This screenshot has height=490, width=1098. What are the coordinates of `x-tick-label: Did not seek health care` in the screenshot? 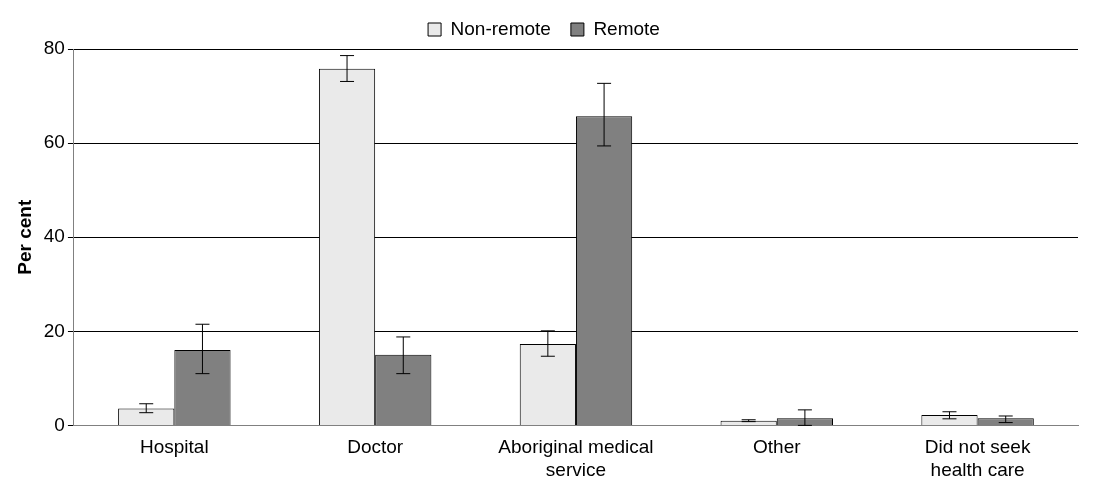 It's located at (977, 458).